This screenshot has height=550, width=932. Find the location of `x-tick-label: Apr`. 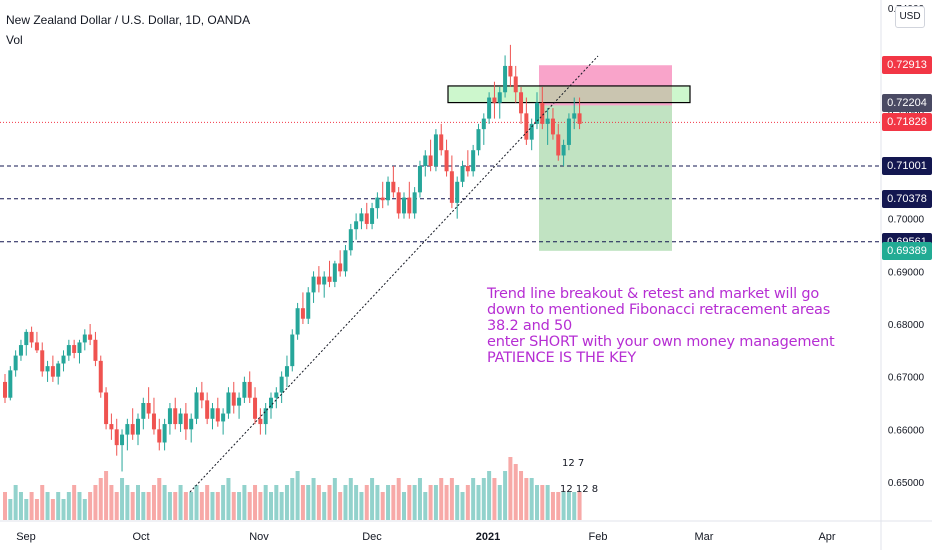

x-tick-label: Apr is located at coordinates (826, 537).